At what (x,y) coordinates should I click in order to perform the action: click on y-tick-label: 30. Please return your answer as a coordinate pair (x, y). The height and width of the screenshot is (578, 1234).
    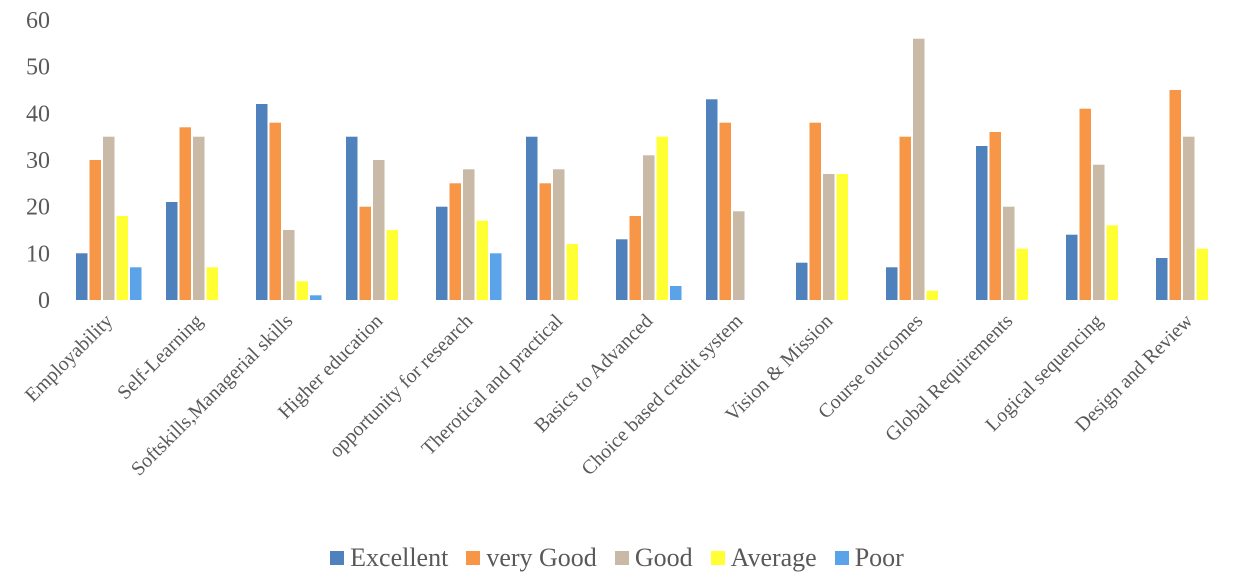
    Looking at the image, I should click on (38, 161).